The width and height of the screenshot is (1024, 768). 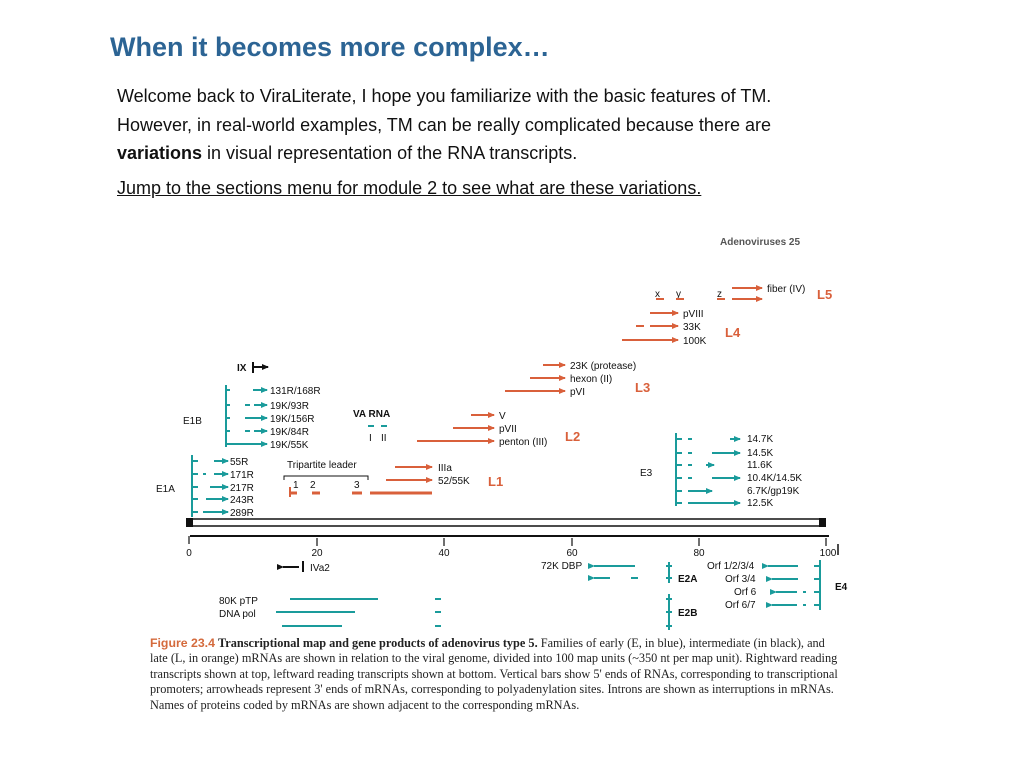 What do you see at coordinates (572, 436) in the screenshot?
I see `l2-label: L2` at bounding box center [572, 436].